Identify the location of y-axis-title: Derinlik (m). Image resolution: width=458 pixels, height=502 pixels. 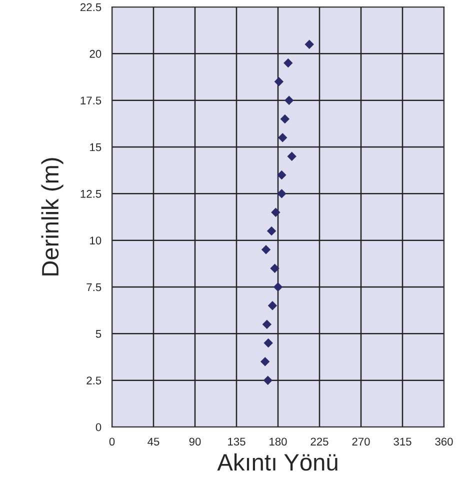
(52, 217).